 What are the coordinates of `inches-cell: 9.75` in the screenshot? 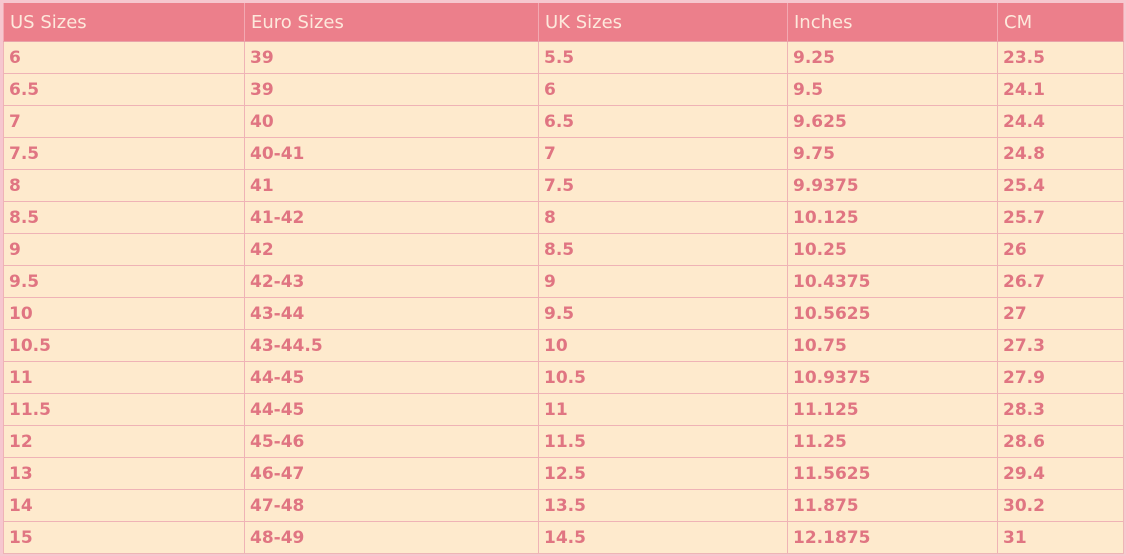 It's located at (892, 153).